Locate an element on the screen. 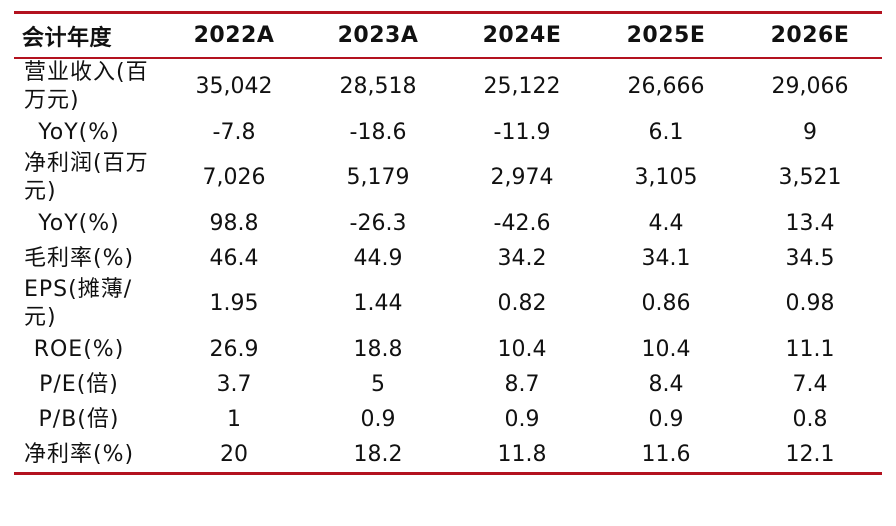 Image resolution: width=896 pixels, height=526 pixels. table-cell: 28,518 is located at coordinates (378, 86).